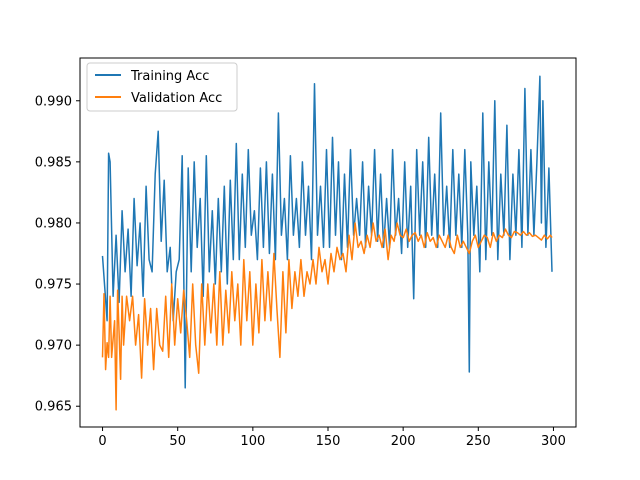  What do you see at coordinates (102, 441) in the screenshot?
I see `x-tick-label: 0` at bounding box center [102, 441].